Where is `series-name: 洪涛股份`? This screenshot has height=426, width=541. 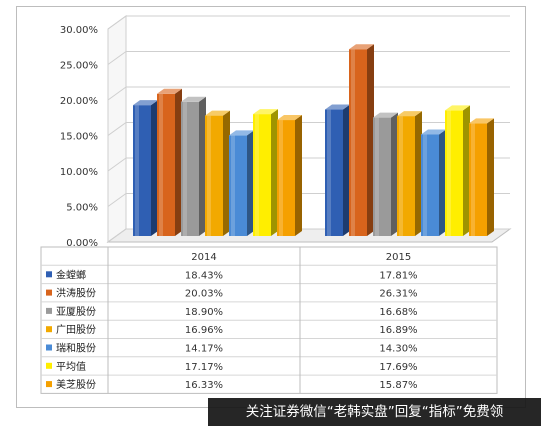
series-name: 洪涛股份 is located at coordinates (76, 293).